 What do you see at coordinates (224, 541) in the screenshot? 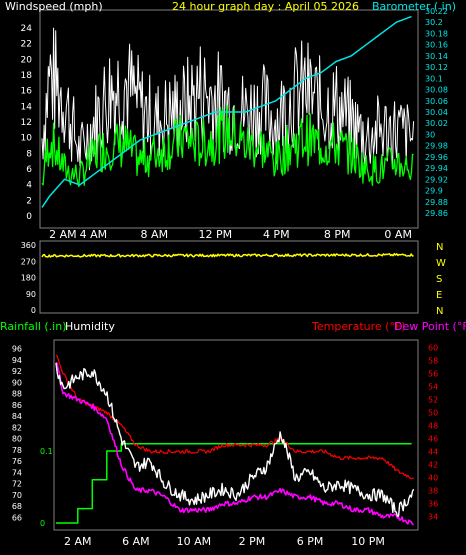
I see `temp-x-axis-ticks: 2 AM 6 AM 10 AM 2 PM 6 PM 10 PM` at bounding box center [224, 541].